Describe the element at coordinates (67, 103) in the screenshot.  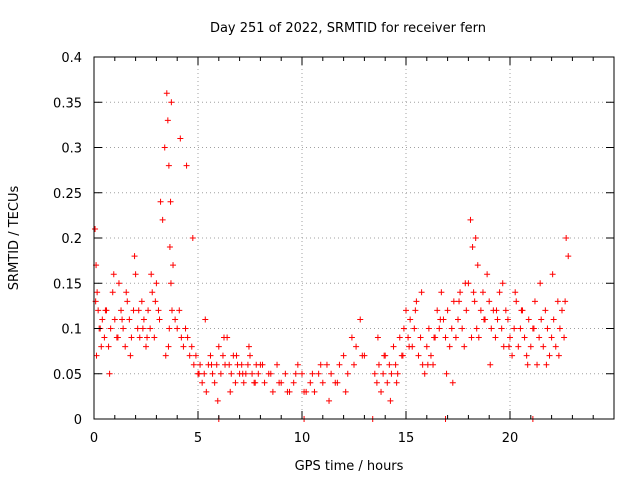
I see `y-tick-label: 0.35` at that location.